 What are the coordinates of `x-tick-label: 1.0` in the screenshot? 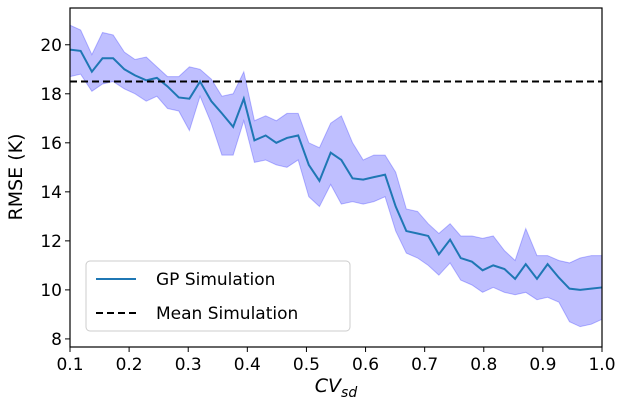 It's located at (601, 365).